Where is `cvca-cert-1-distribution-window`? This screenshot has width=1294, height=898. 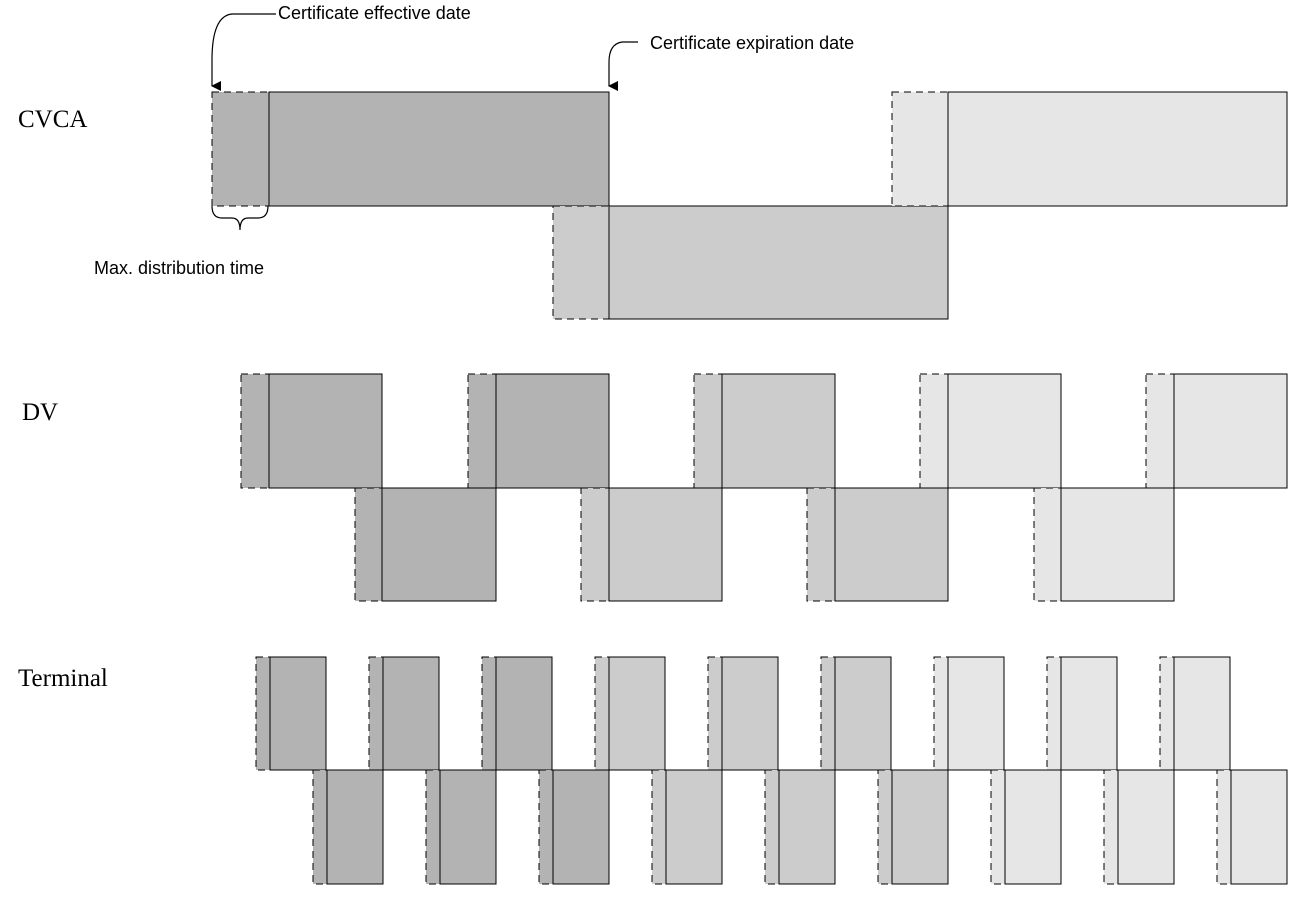
cvca-cert-1-distribution-window is located at coordinates (240, 149).